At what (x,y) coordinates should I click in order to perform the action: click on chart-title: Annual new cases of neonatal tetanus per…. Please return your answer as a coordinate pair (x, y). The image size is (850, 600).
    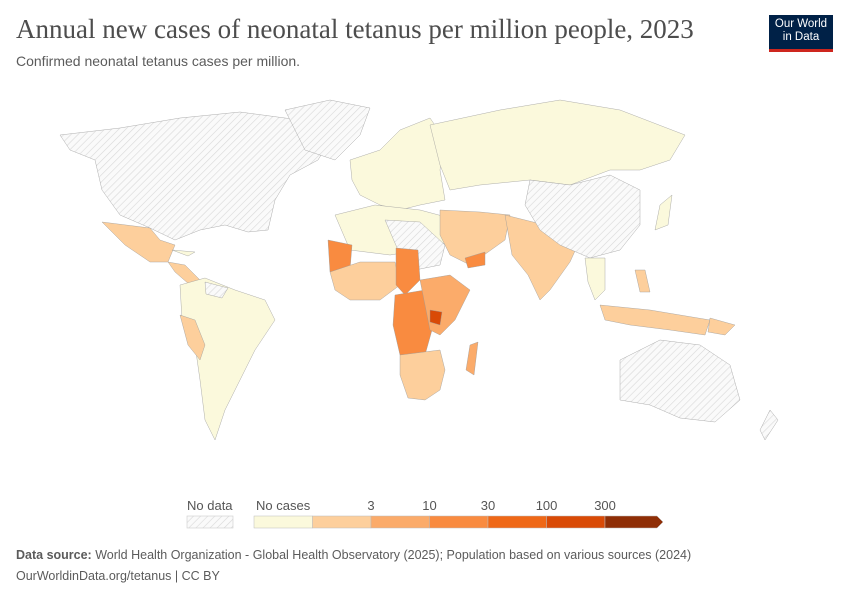
    Looking at the image, I should click on (355, 29).